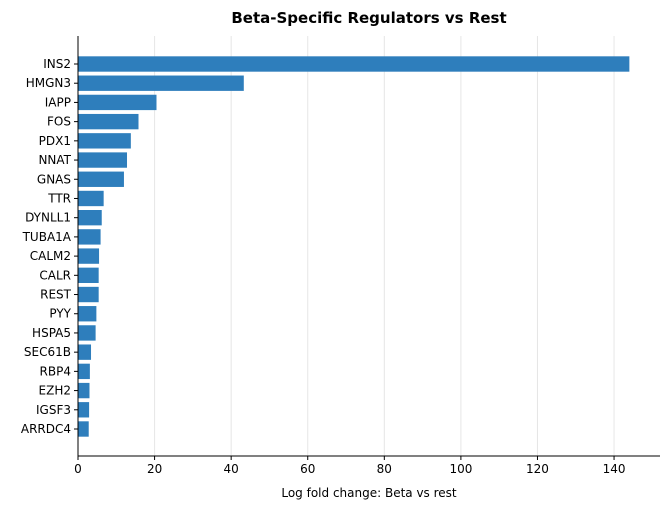 This screenshot has height=509, width=670. Describe the element at coordinates (55, 391) in the screenshot. I see `y-tick-label: EZH2` at that location.